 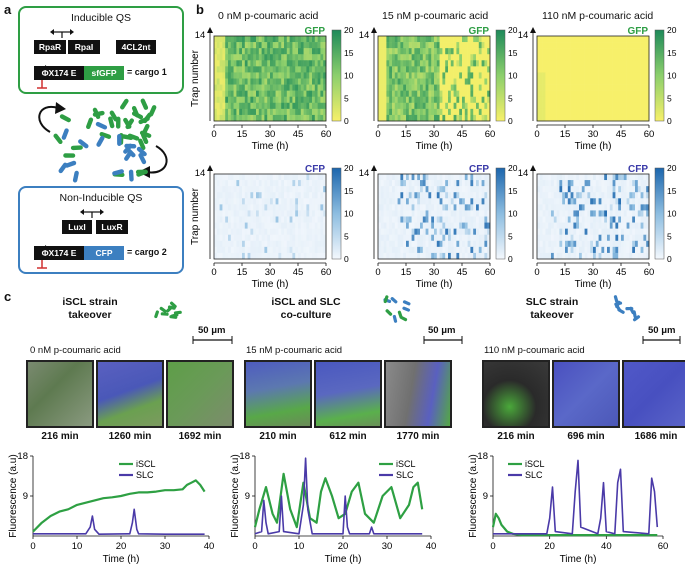 I want to click on x-axis-label: Time (h), so click(x=121, y=559).